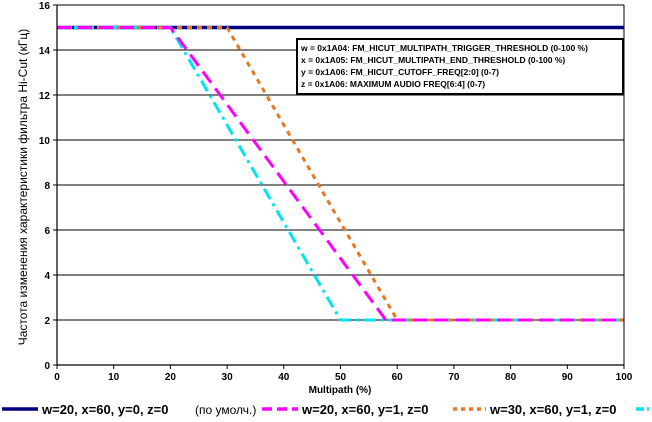 The width and height of the screenshot is (652, 422). I want to click on legend-label-series-0: w=20, x=60, y=0, z=0, so click(105, 409).